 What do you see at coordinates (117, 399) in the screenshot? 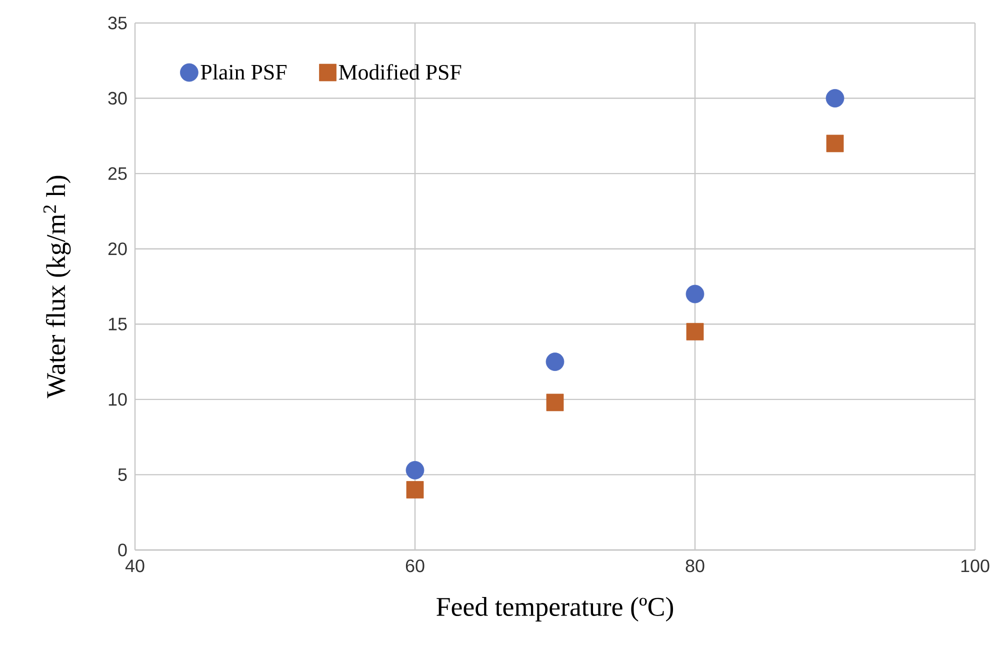
I see `y-tick-label: 10` at bounding box center [117, 399].